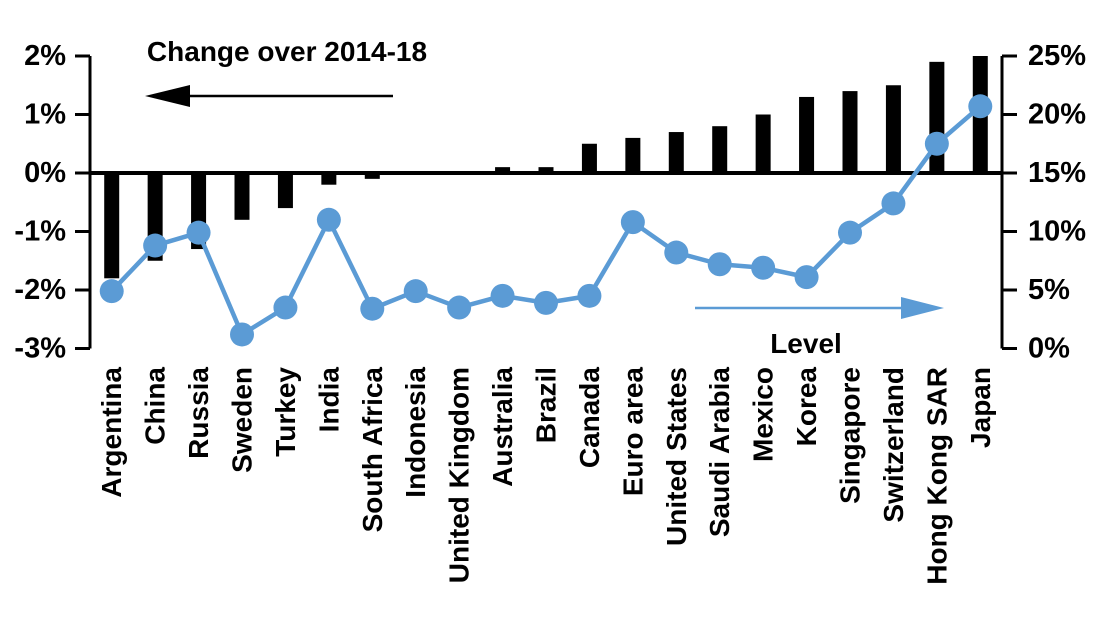 This screenshot has height=619, width=1102. Describe the element at coordinates (287, 51) in the screenshot. I see `left-series-annotation-label: Change over 2014-18` at that location.